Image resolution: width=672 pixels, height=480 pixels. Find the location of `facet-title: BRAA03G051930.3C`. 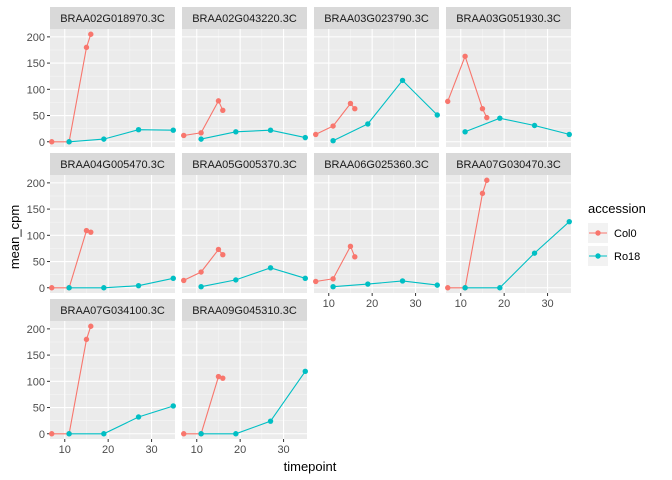

facet-title: BRAA03G051930.3C is located at coordinates (508, 19).